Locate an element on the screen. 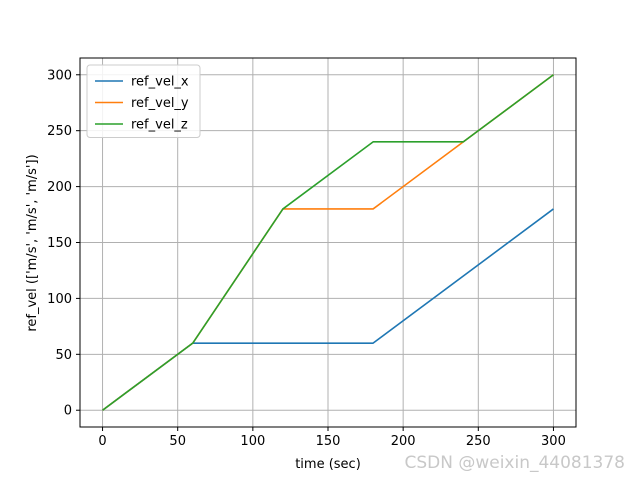 The image size is (640, 480). x-tick-label: 0 is located at coordinates (102, 441).